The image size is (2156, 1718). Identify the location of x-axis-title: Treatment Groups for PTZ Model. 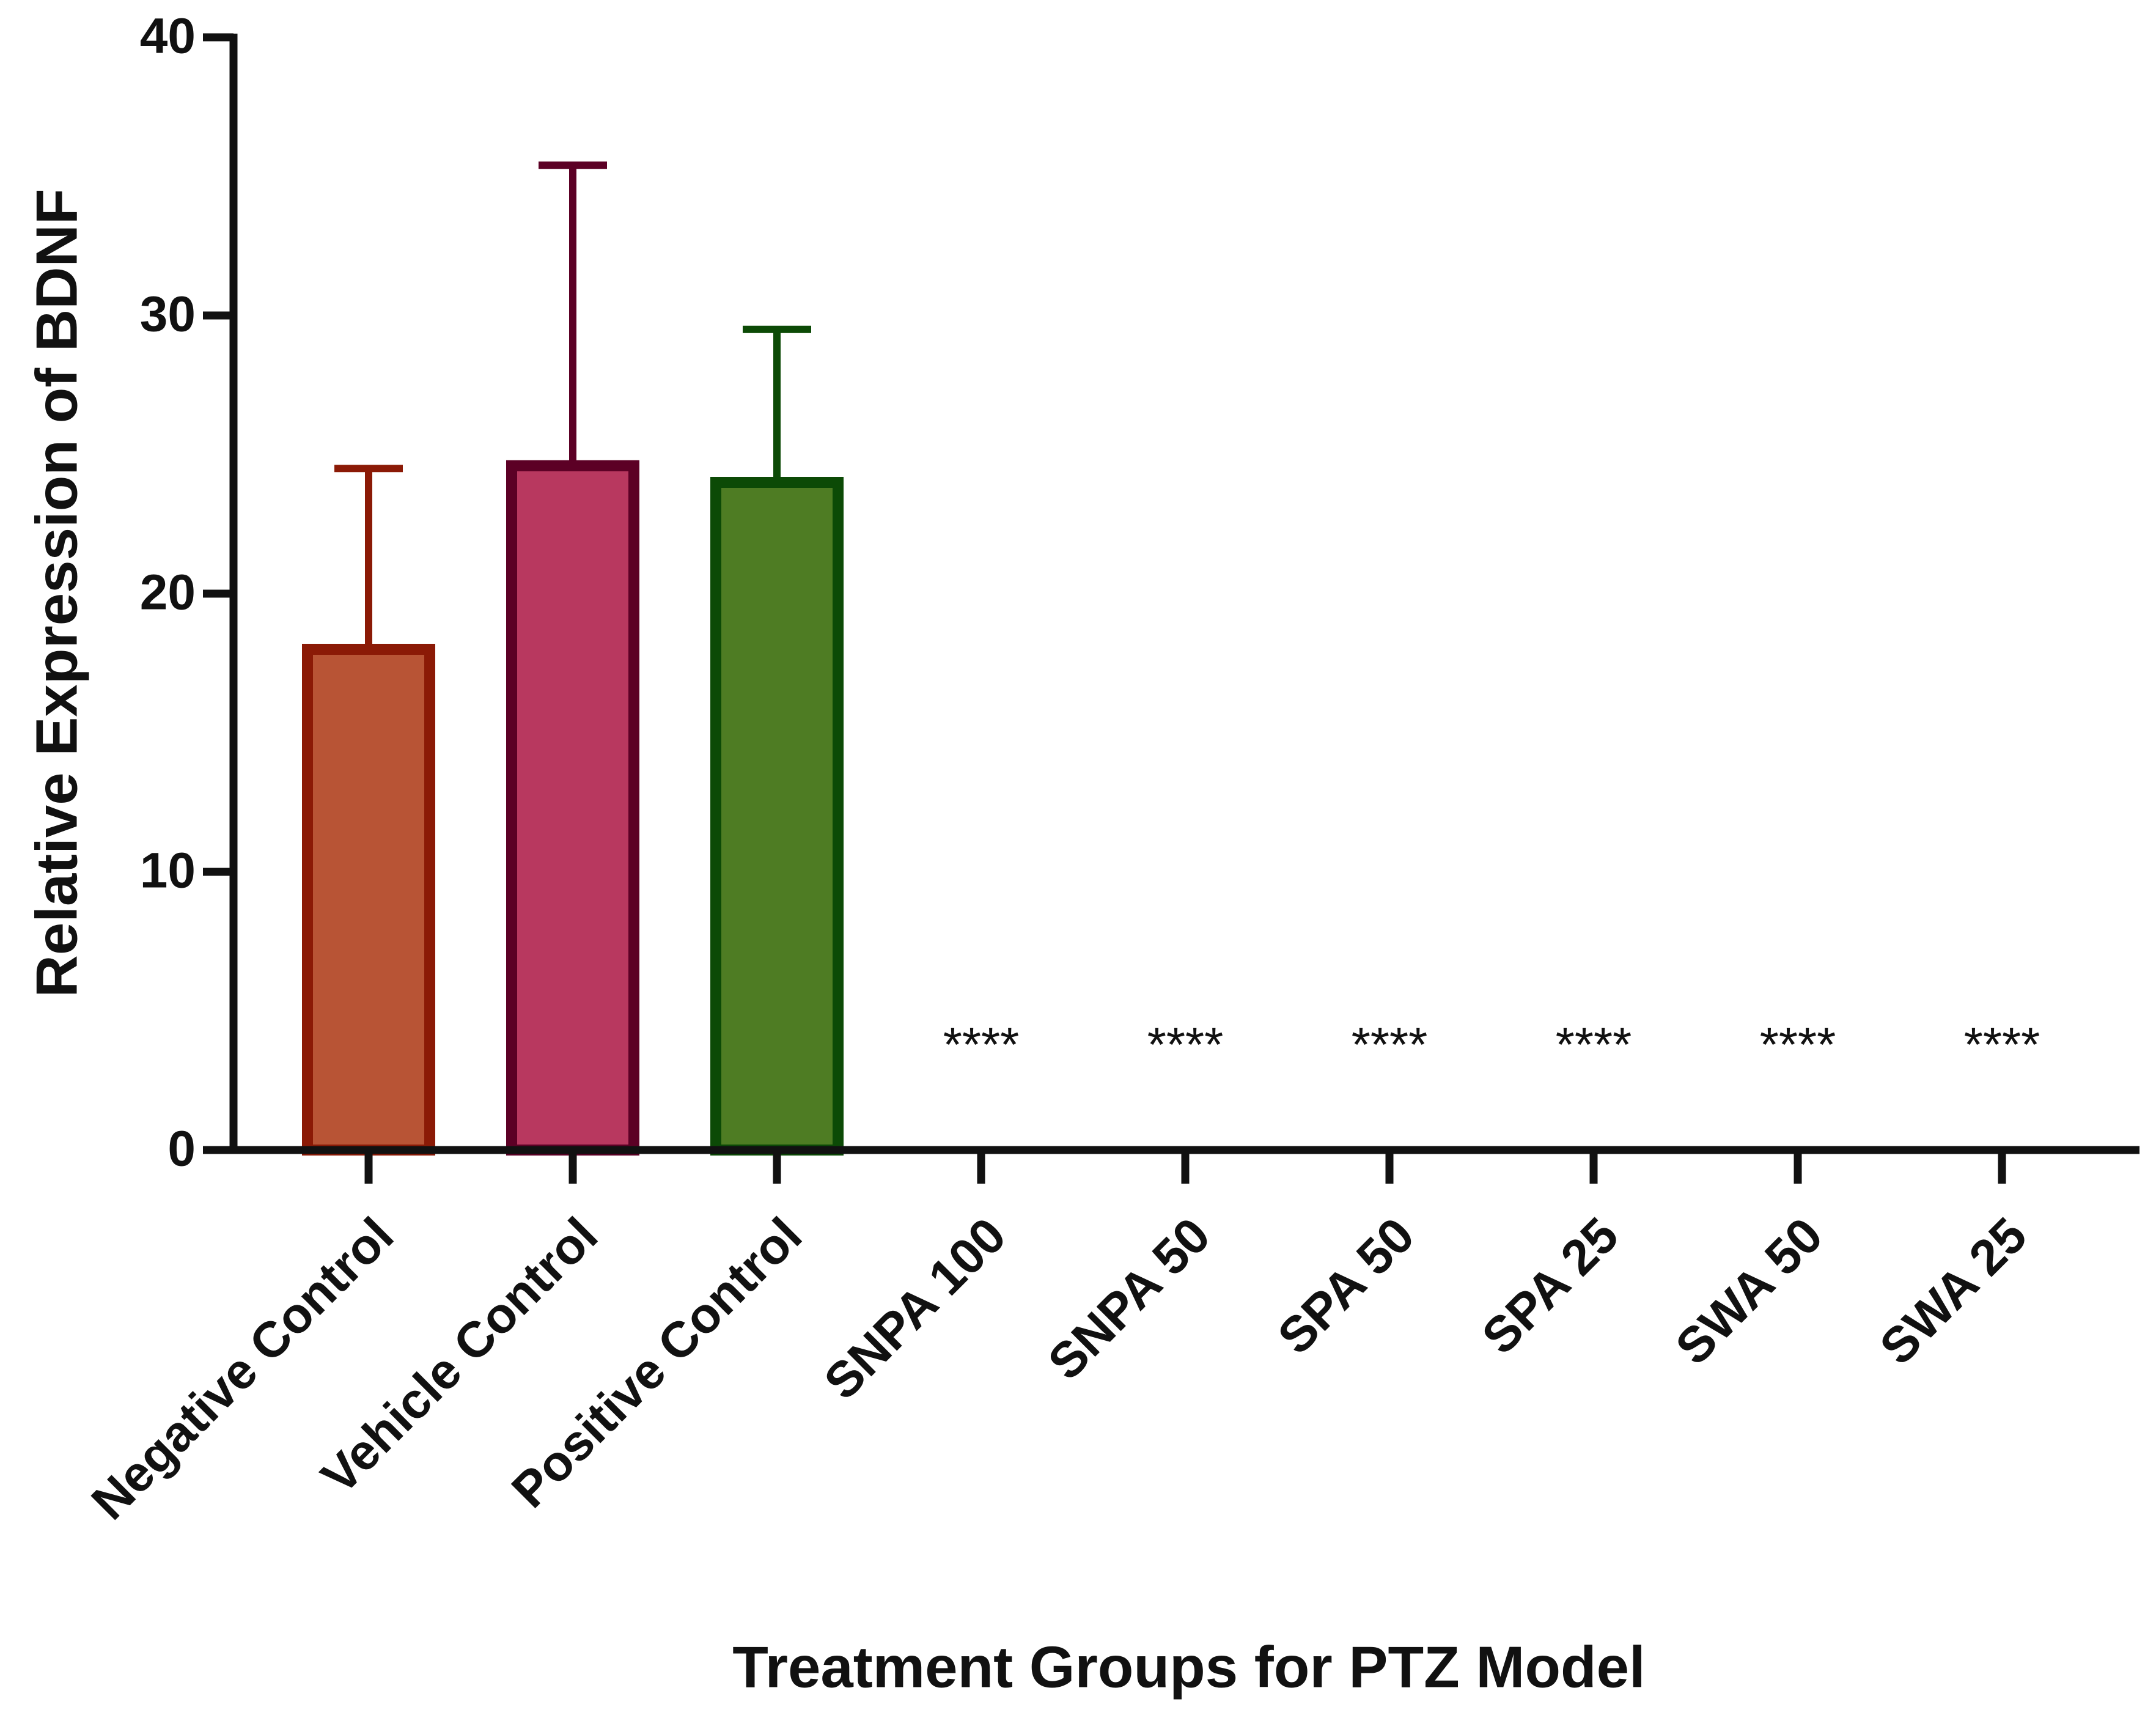
(1188, 1667).